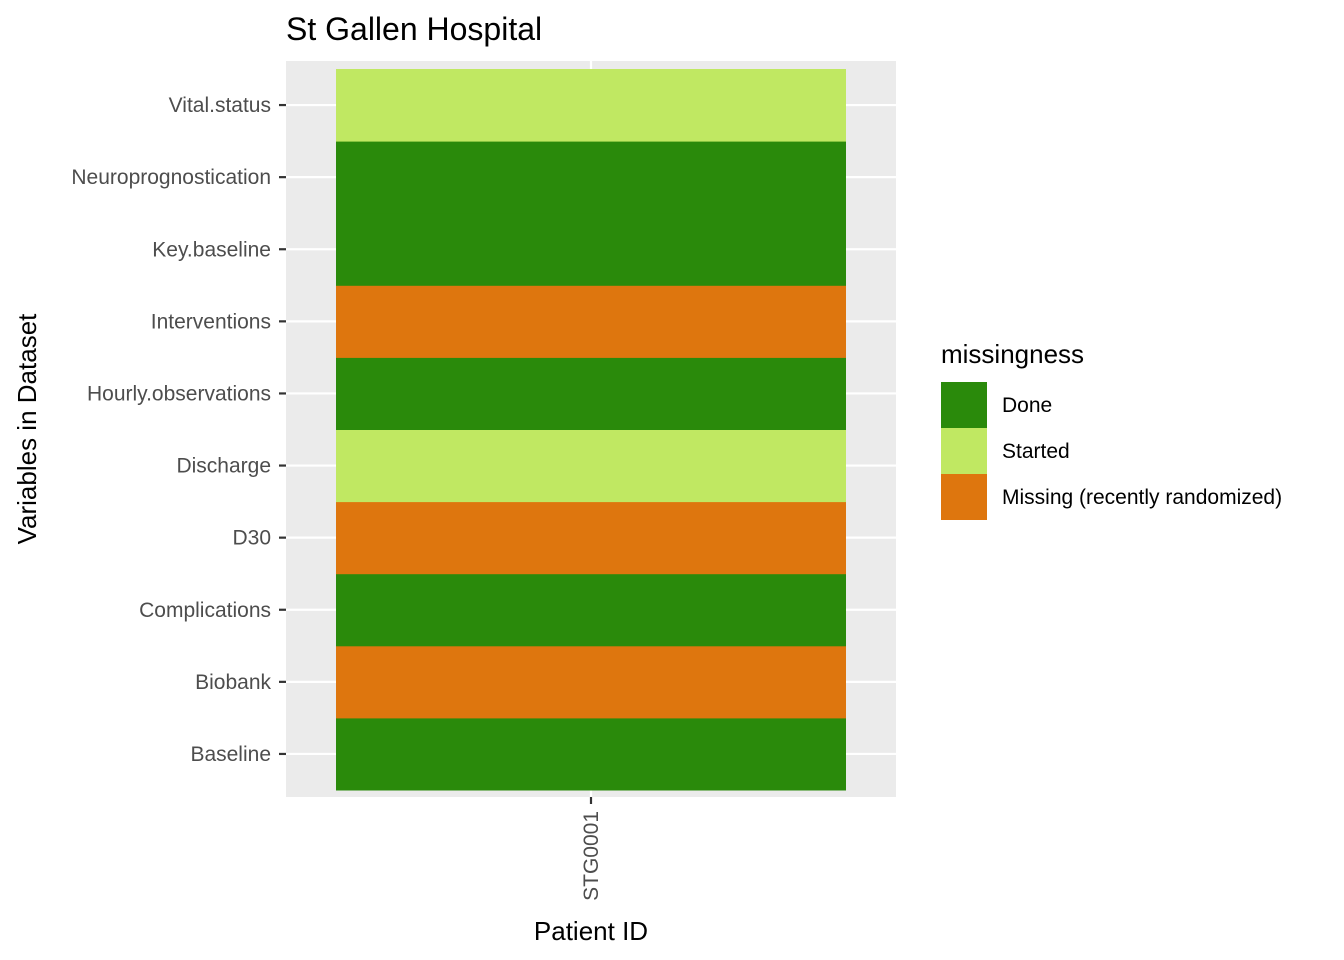 The height and width of the screenshot is (960, 1344). I want to click on y-axis-title: Variables in Dataset, so click(27, 429).